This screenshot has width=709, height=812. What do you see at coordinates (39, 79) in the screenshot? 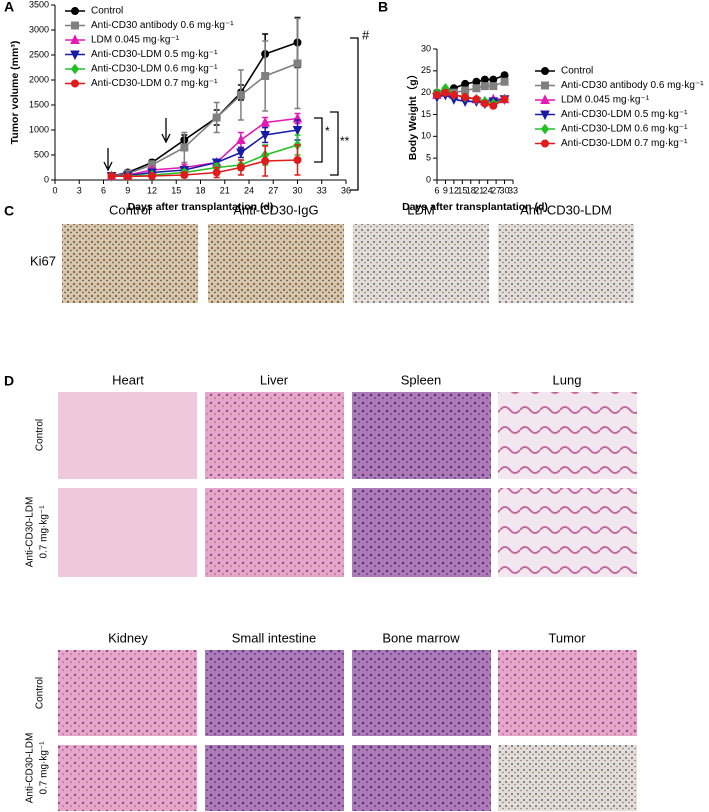
I see `y-tick-label: 2000` at bounding box center [39, 79].